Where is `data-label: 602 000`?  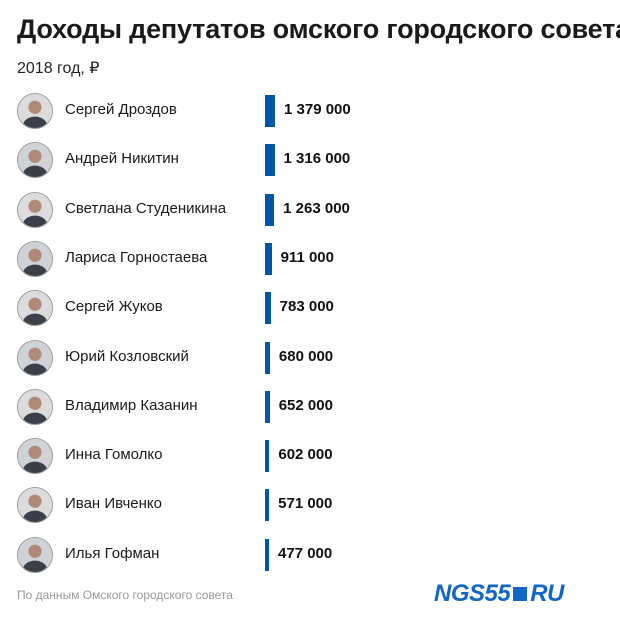
data-label: 602 000 is located at coordinates (305, 455).